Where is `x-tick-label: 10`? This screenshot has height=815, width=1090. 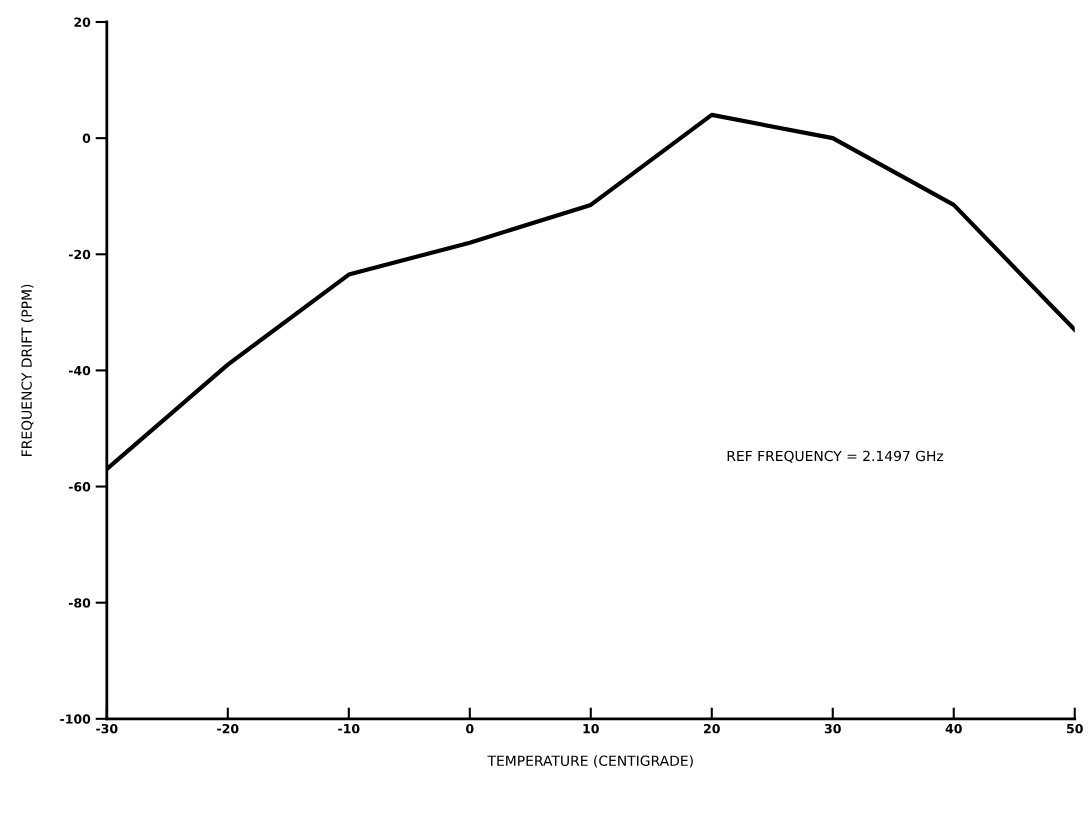 x-tick-label: 10 is located at coordinates (591, 728).